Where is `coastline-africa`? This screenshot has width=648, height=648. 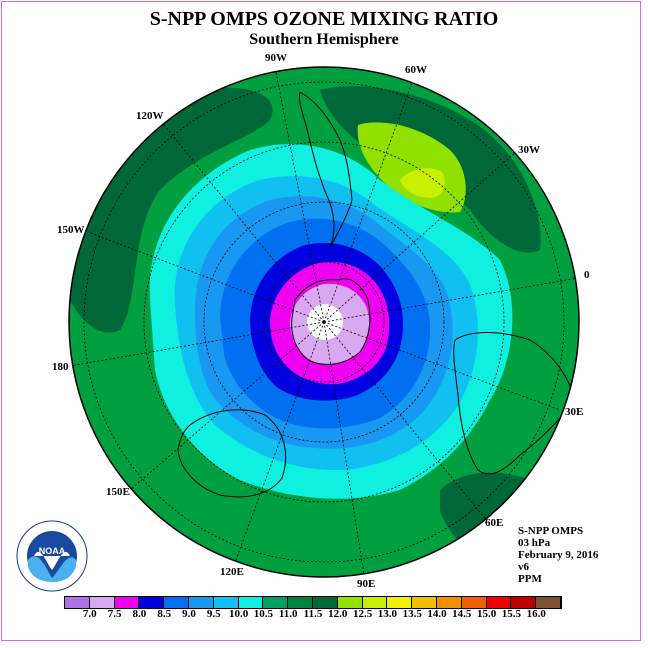 coastline-africa is located at coordinates (514, 403).